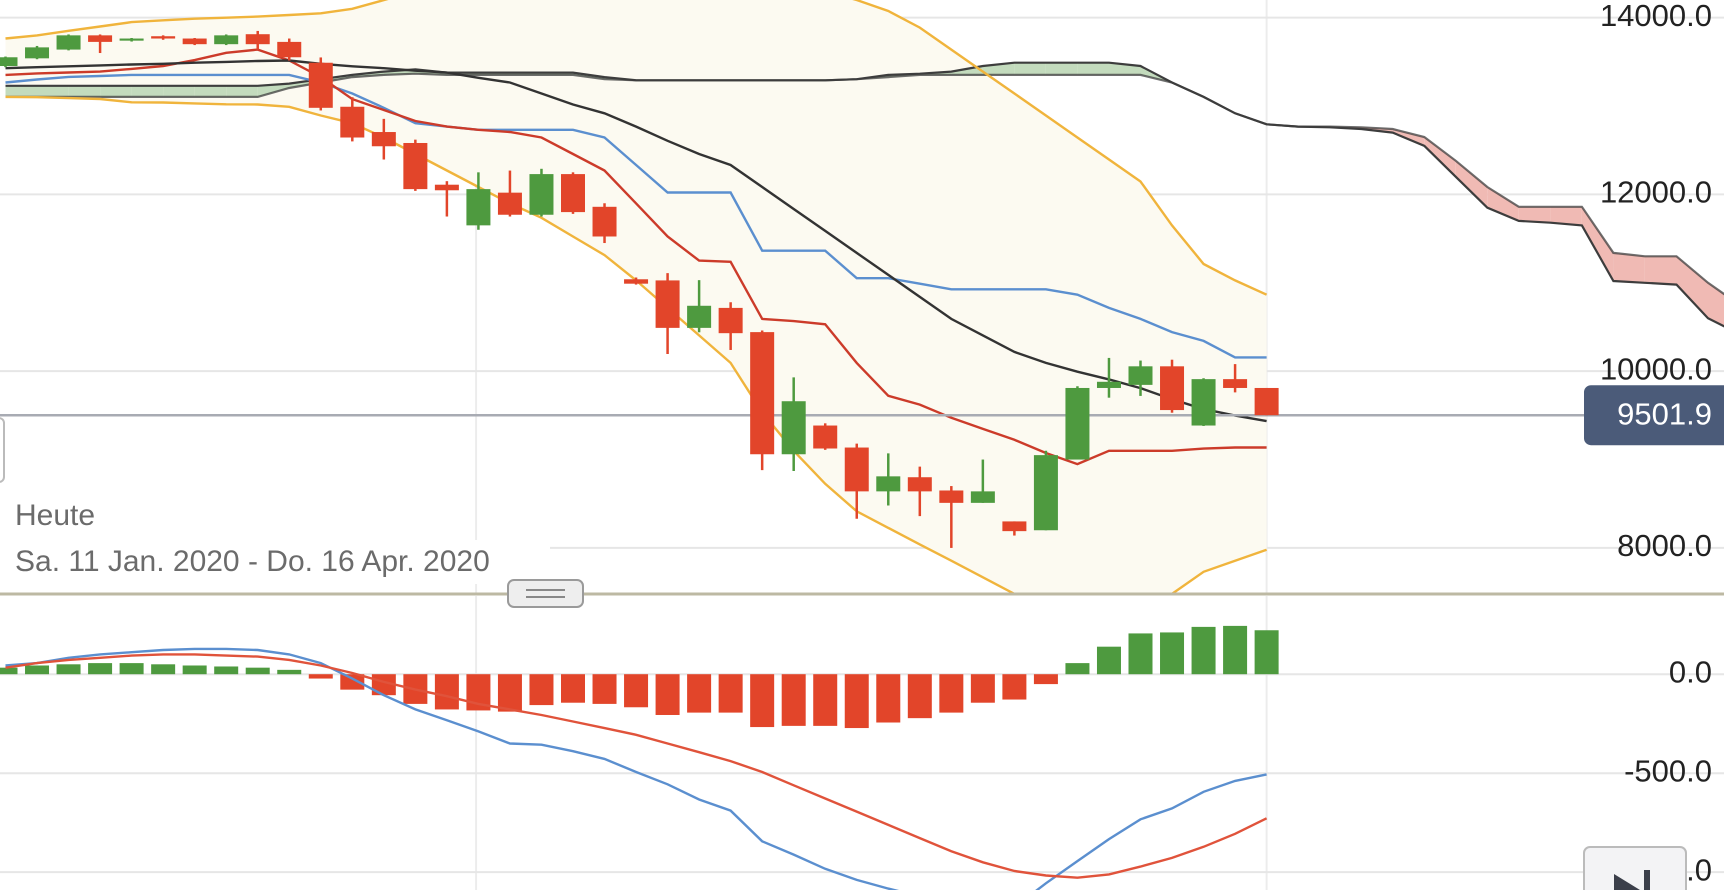 This screenshot has width=1724, height=890. Describe the element at coordinates (1656, 192) in the screenshot. I see `y-tick-label: 12000.0` at that location.